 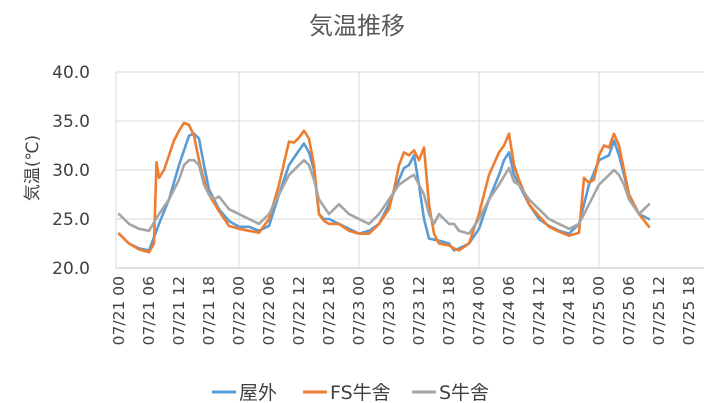 What do you see at coordinates (539, 310) in the screenshot?
I see `x-tick-label: 07/24 12` at bounding box center [539, 310].